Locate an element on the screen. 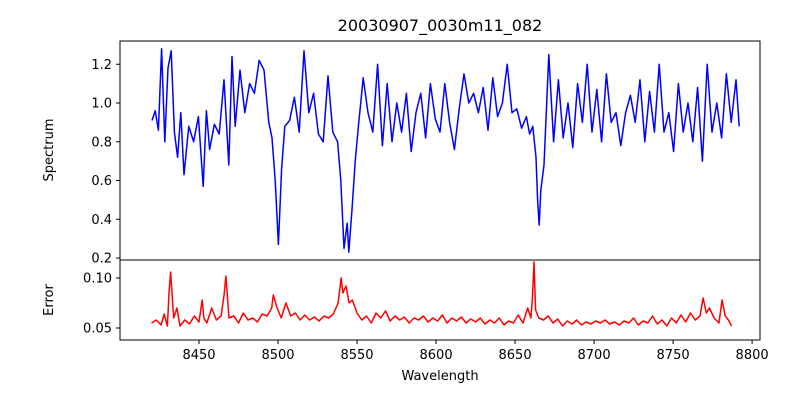 The image size is (800, 400). spectrum-y-axis-label: Spectrum is located at coordinates (49, 150).